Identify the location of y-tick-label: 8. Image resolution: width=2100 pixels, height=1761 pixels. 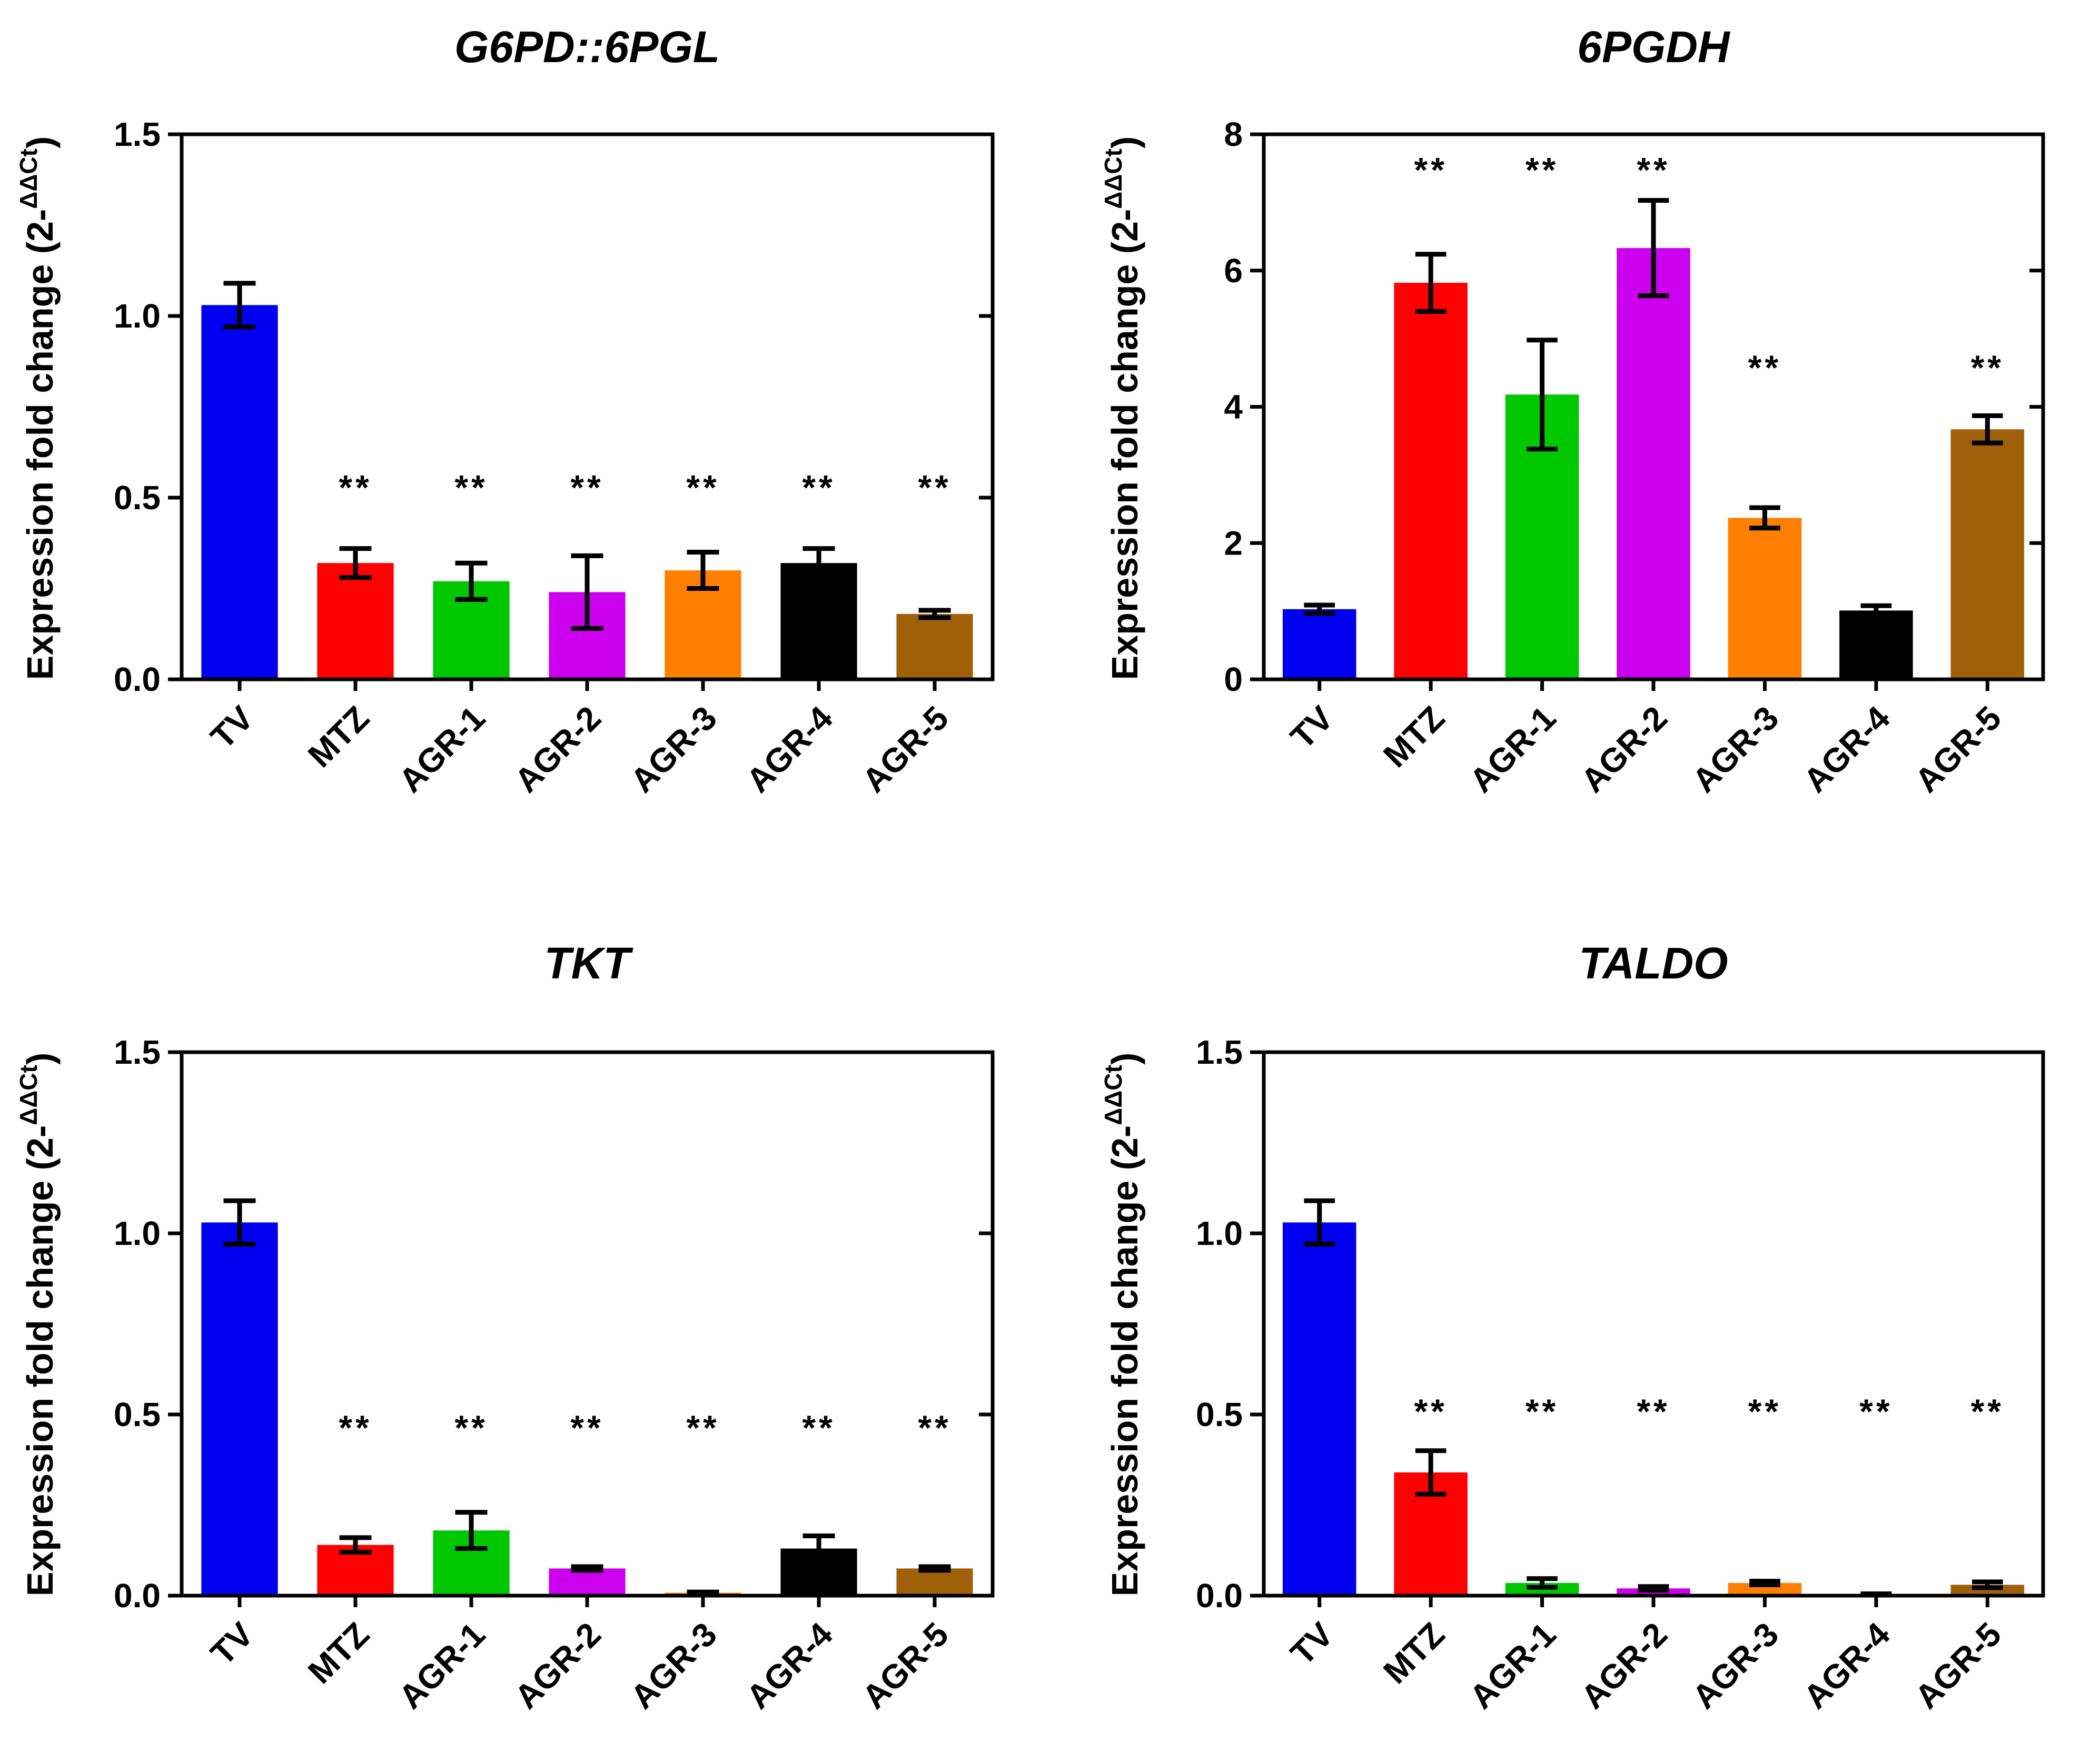
(1234, 134).